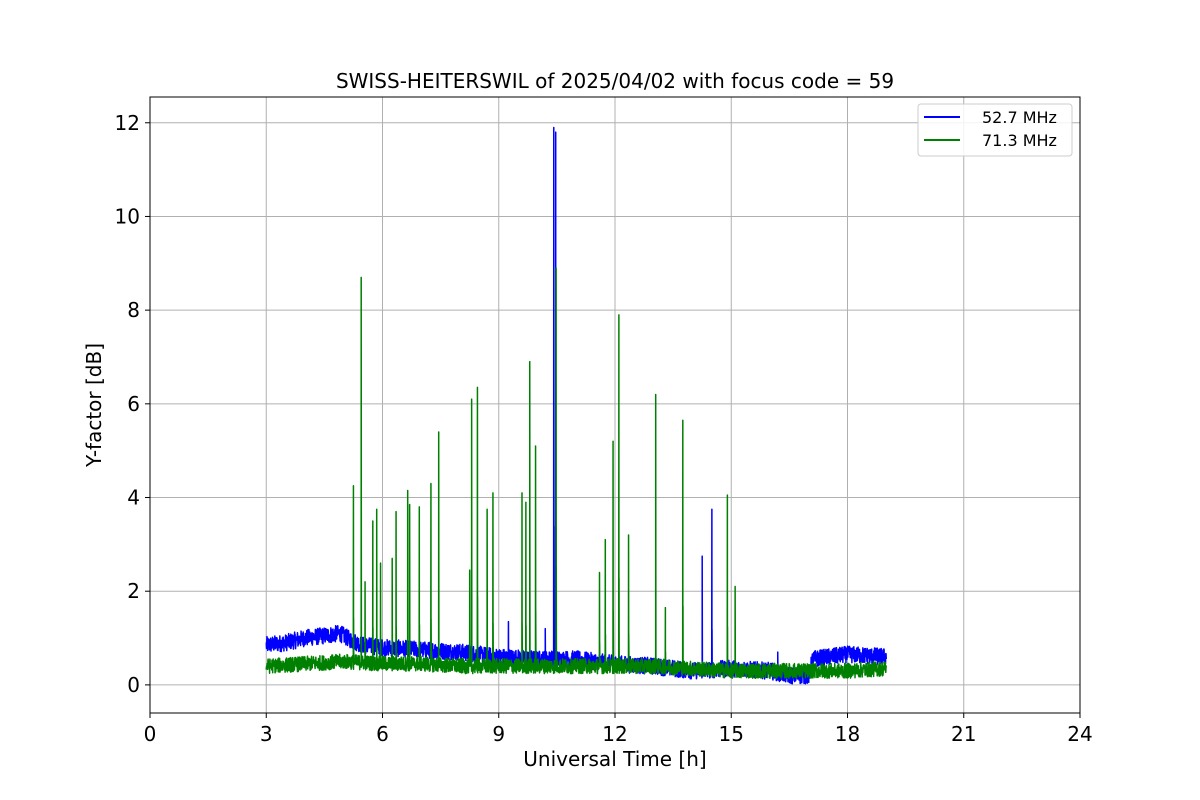  What do you see at coordinates (133, 685) in the screenshot?
I see `y-tick-label: 0` at bounding box center [133, 685].